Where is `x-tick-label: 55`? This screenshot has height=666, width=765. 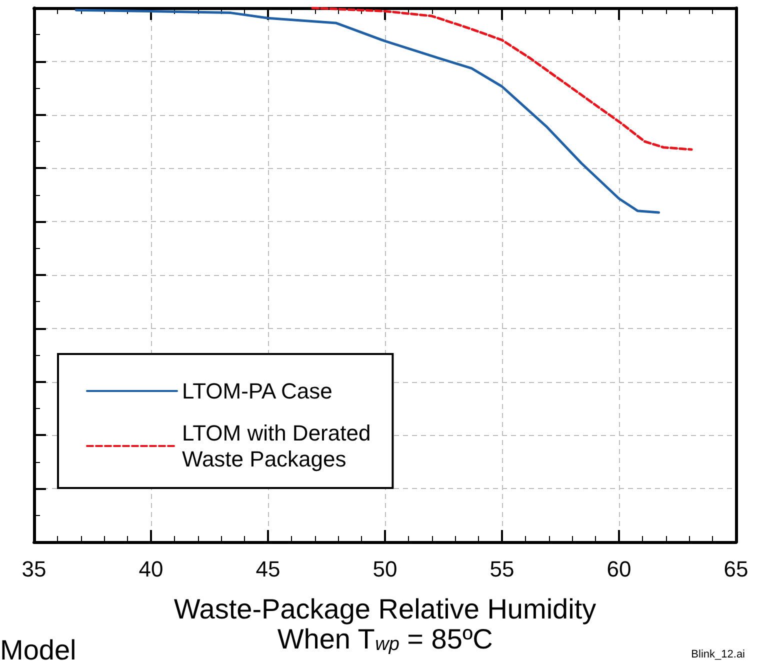
x-tick-label: 55 is located at coordinates (502, 569).